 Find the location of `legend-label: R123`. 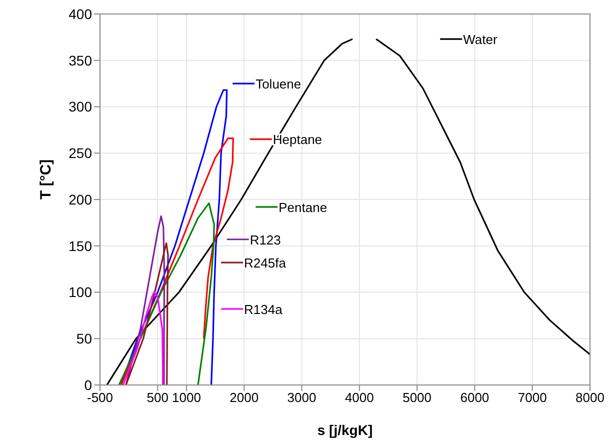

legend-label: R123 is located at coordinates (265, 240).